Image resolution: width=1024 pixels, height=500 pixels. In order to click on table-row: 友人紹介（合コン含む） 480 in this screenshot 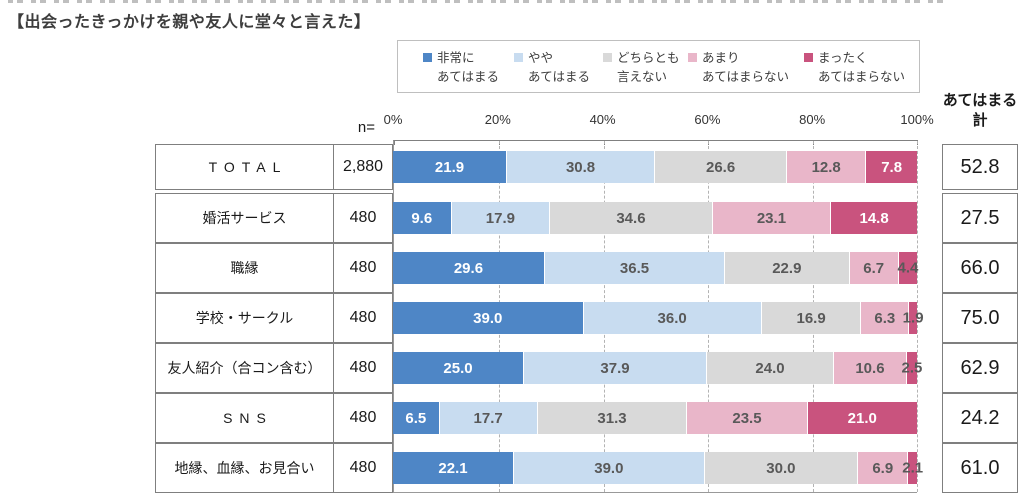, I will do `click(274, 368)`.